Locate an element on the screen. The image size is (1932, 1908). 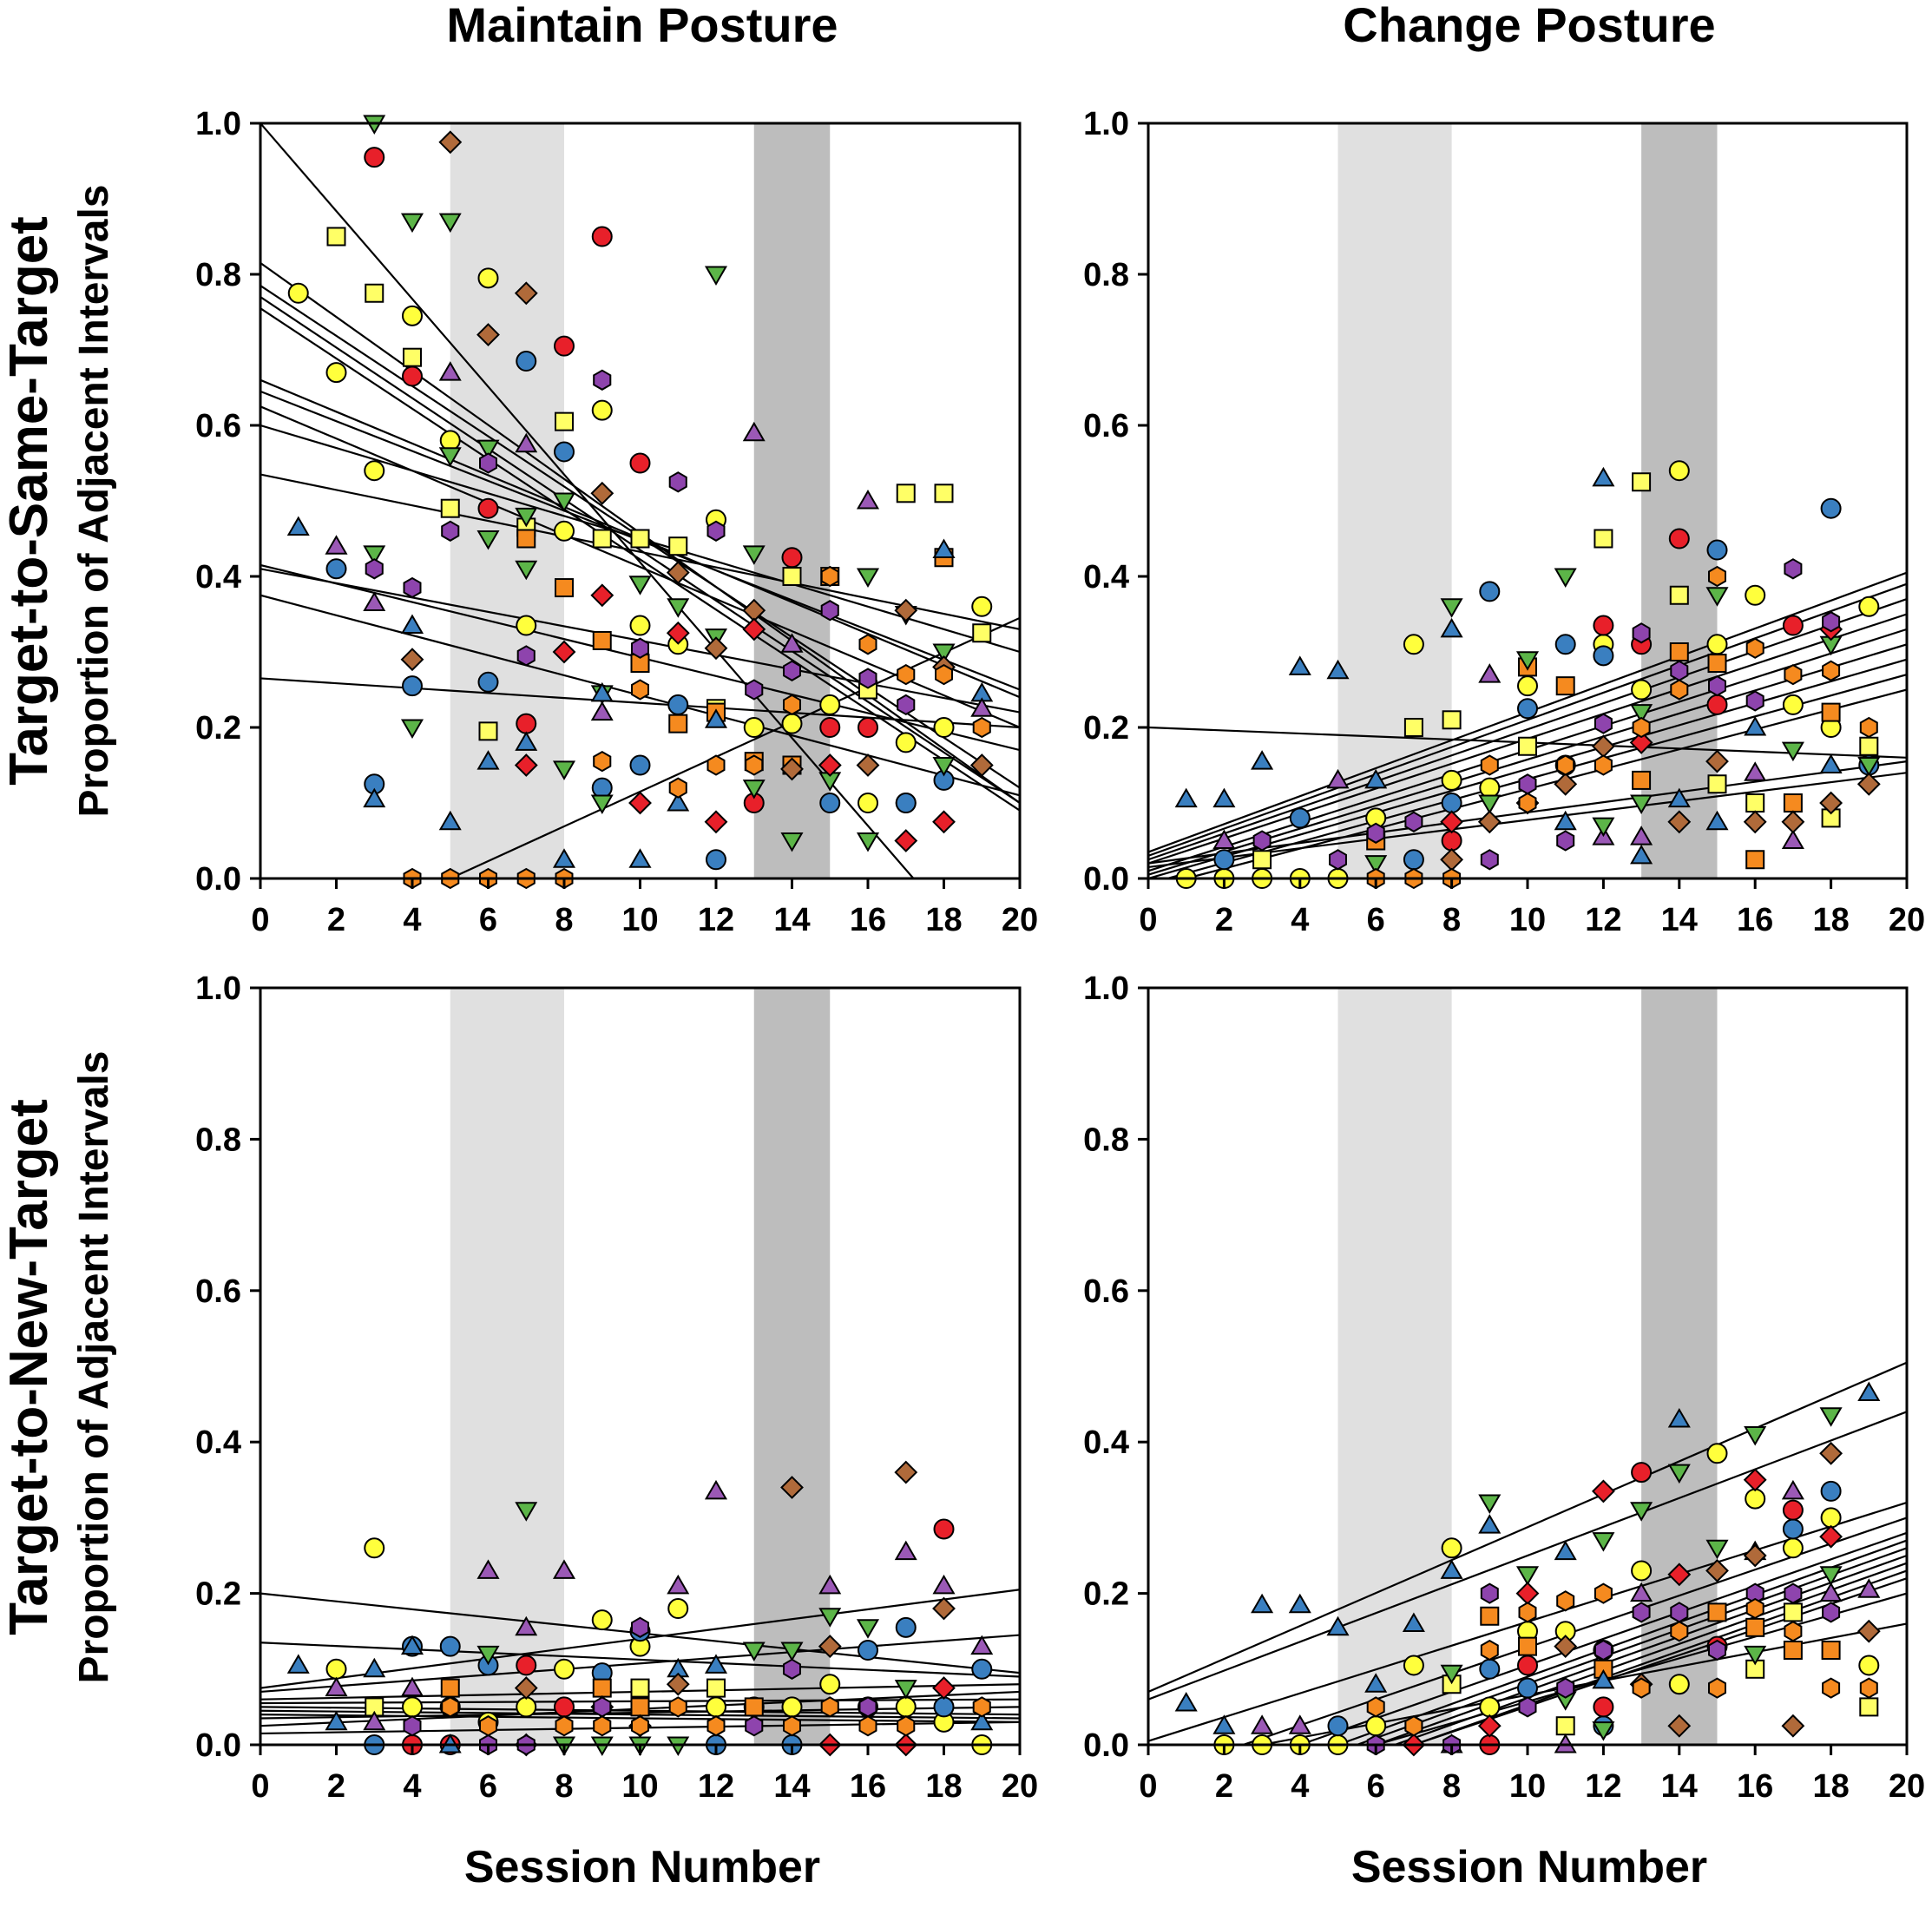
y-tick-label: 0.2 is located at coordinates (1106, 1594).